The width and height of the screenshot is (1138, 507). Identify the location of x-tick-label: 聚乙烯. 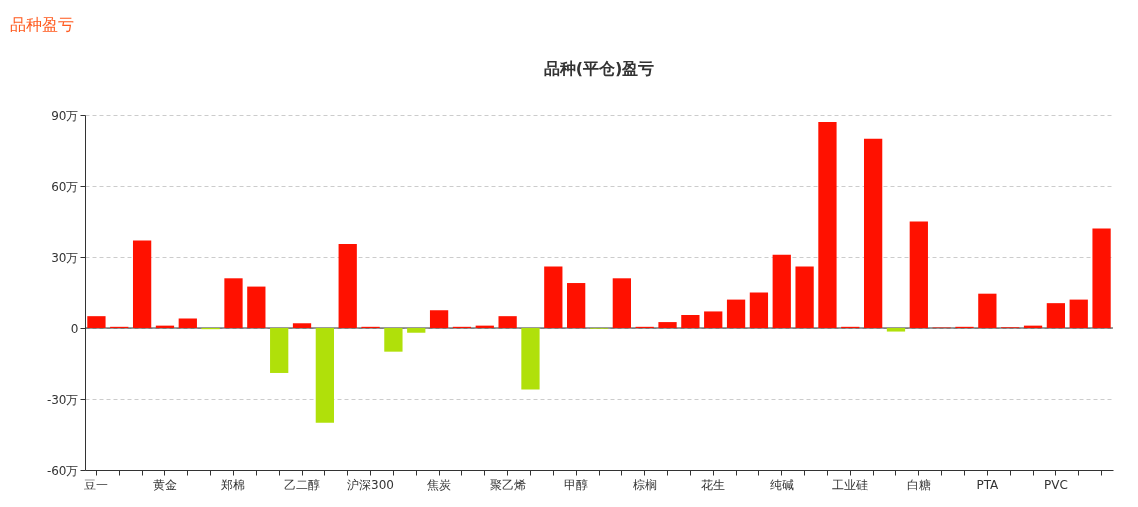
(507, 484).